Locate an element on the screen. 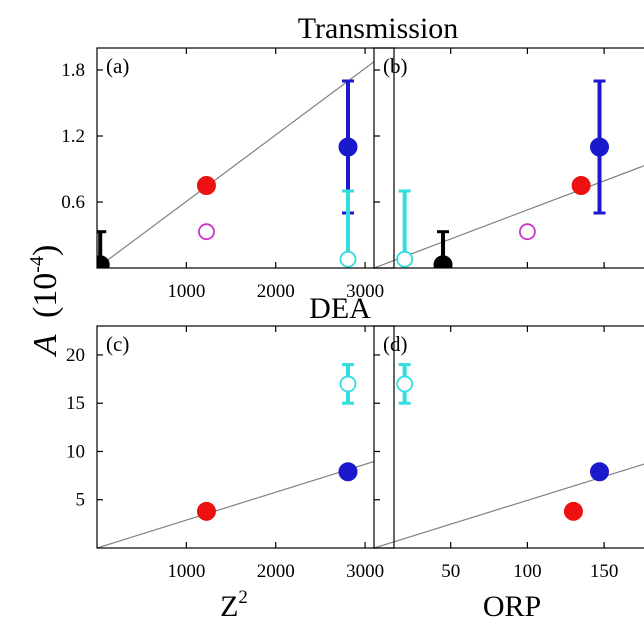 Image resolution: width=644 pixels, height=628 pixels. row-title-dea: DEA is located at coordinates (340, 308).